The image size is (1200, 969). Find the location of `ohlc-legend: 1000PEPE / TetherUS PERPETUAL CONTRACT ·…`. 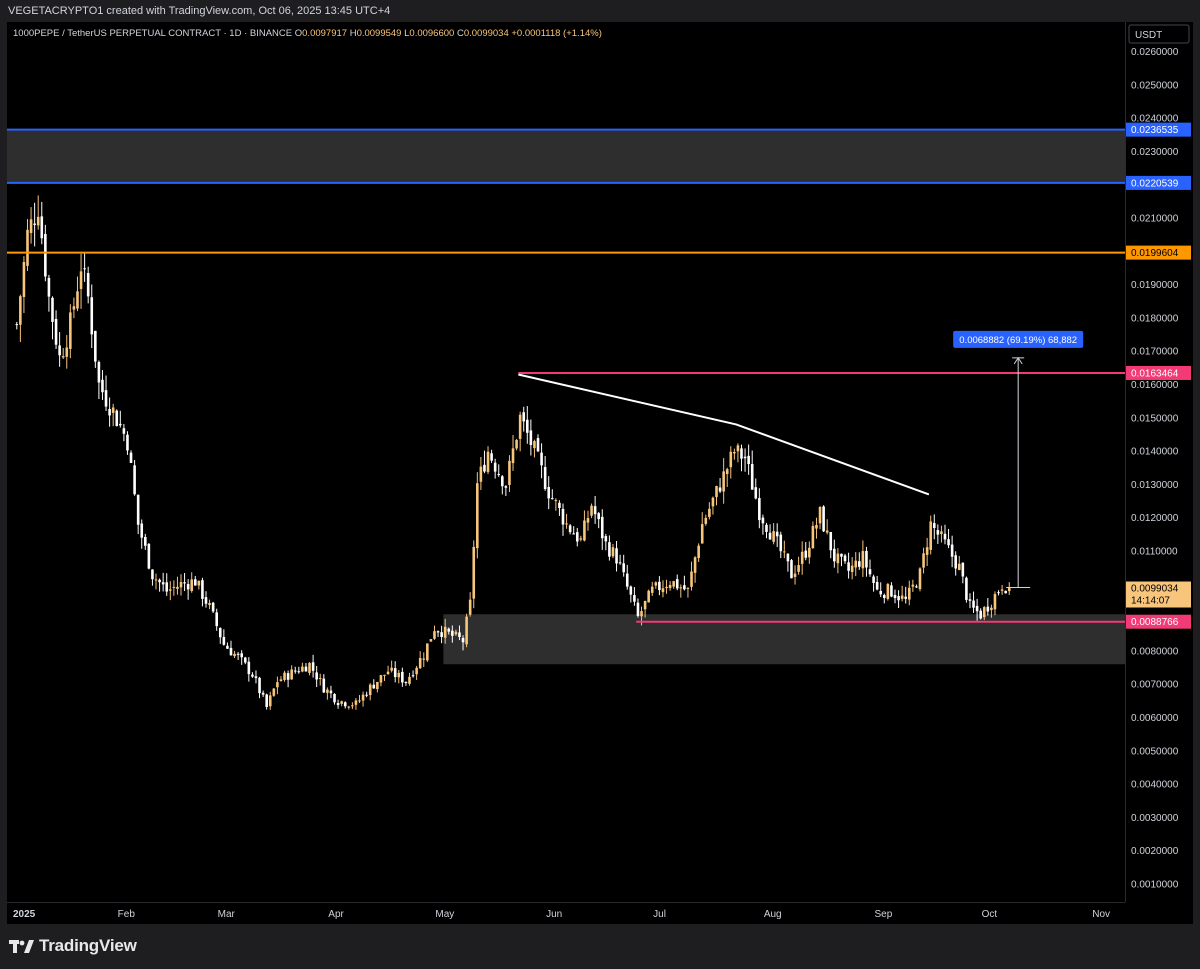

ohlc-legend: 1000PEPE / TetherUS PERPETUAL CONTRACT ·… is located at coordinates (307, 33).